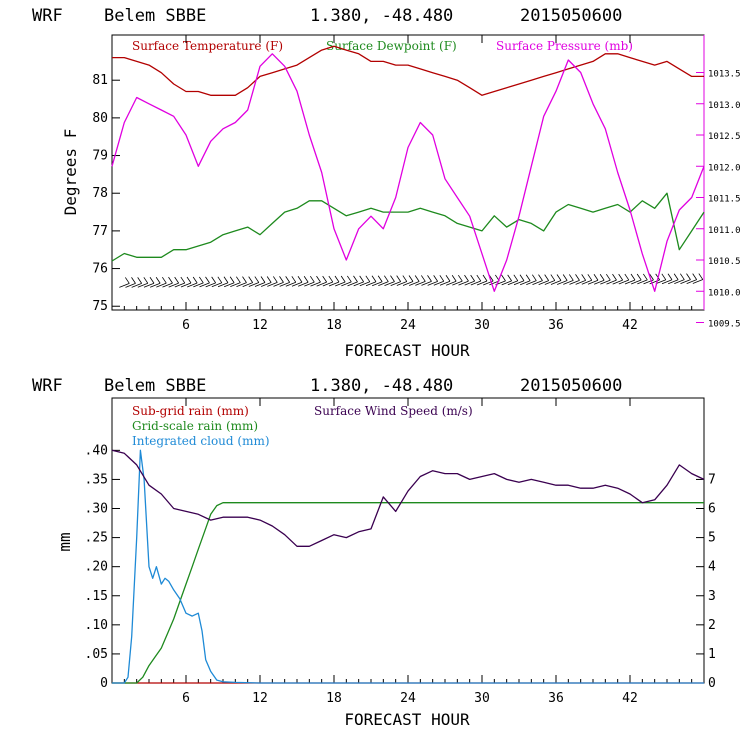  What do you see at coordinates (556, 698) in the screenshot?
I see `bottom-x-tick-label-36: 36` at bounding box center [556, 698].